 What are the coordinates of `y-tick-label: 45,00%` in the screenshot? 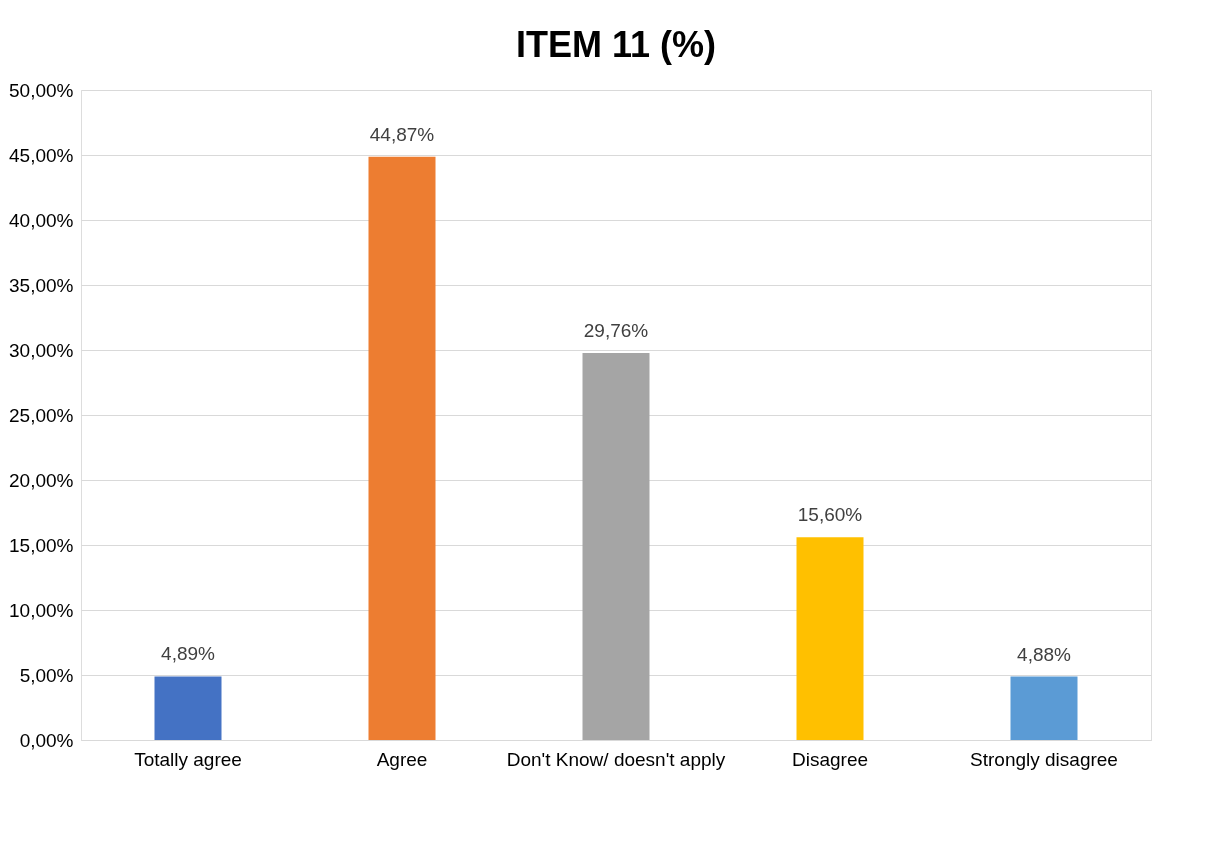 It's located at (41, 155).